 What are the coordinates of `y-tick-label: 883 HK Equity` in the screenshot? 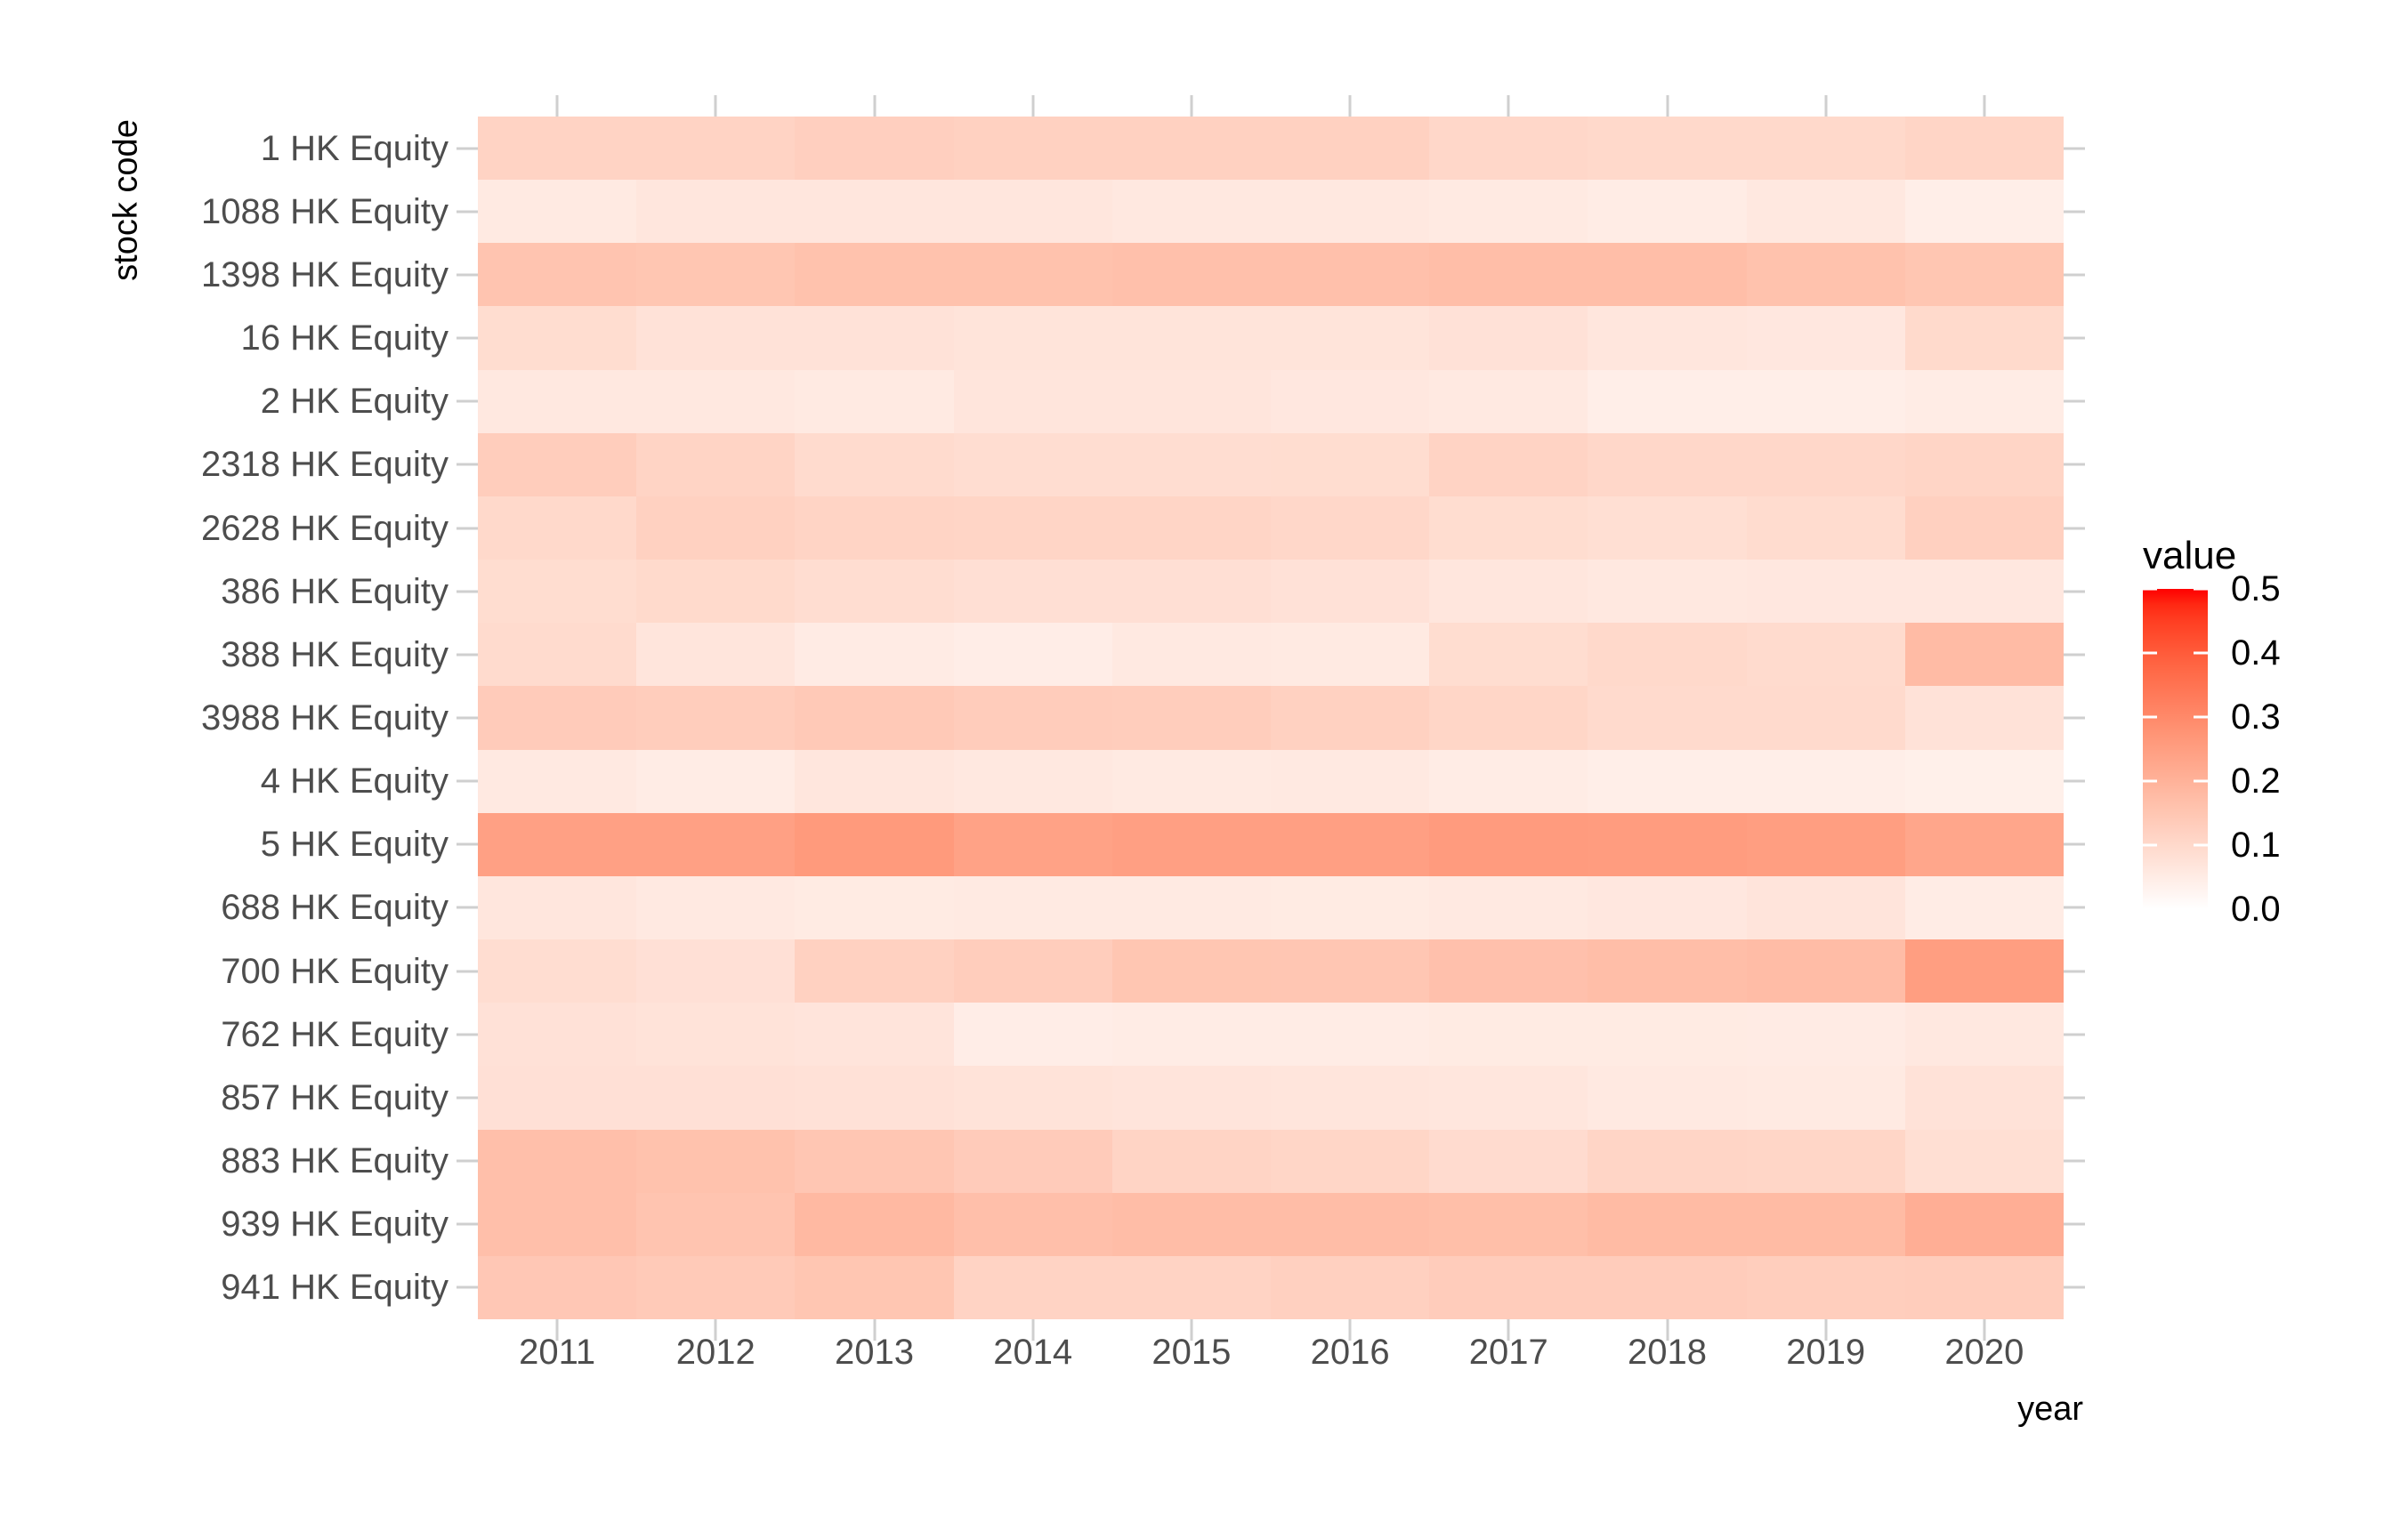 It's located at (334, 1161).